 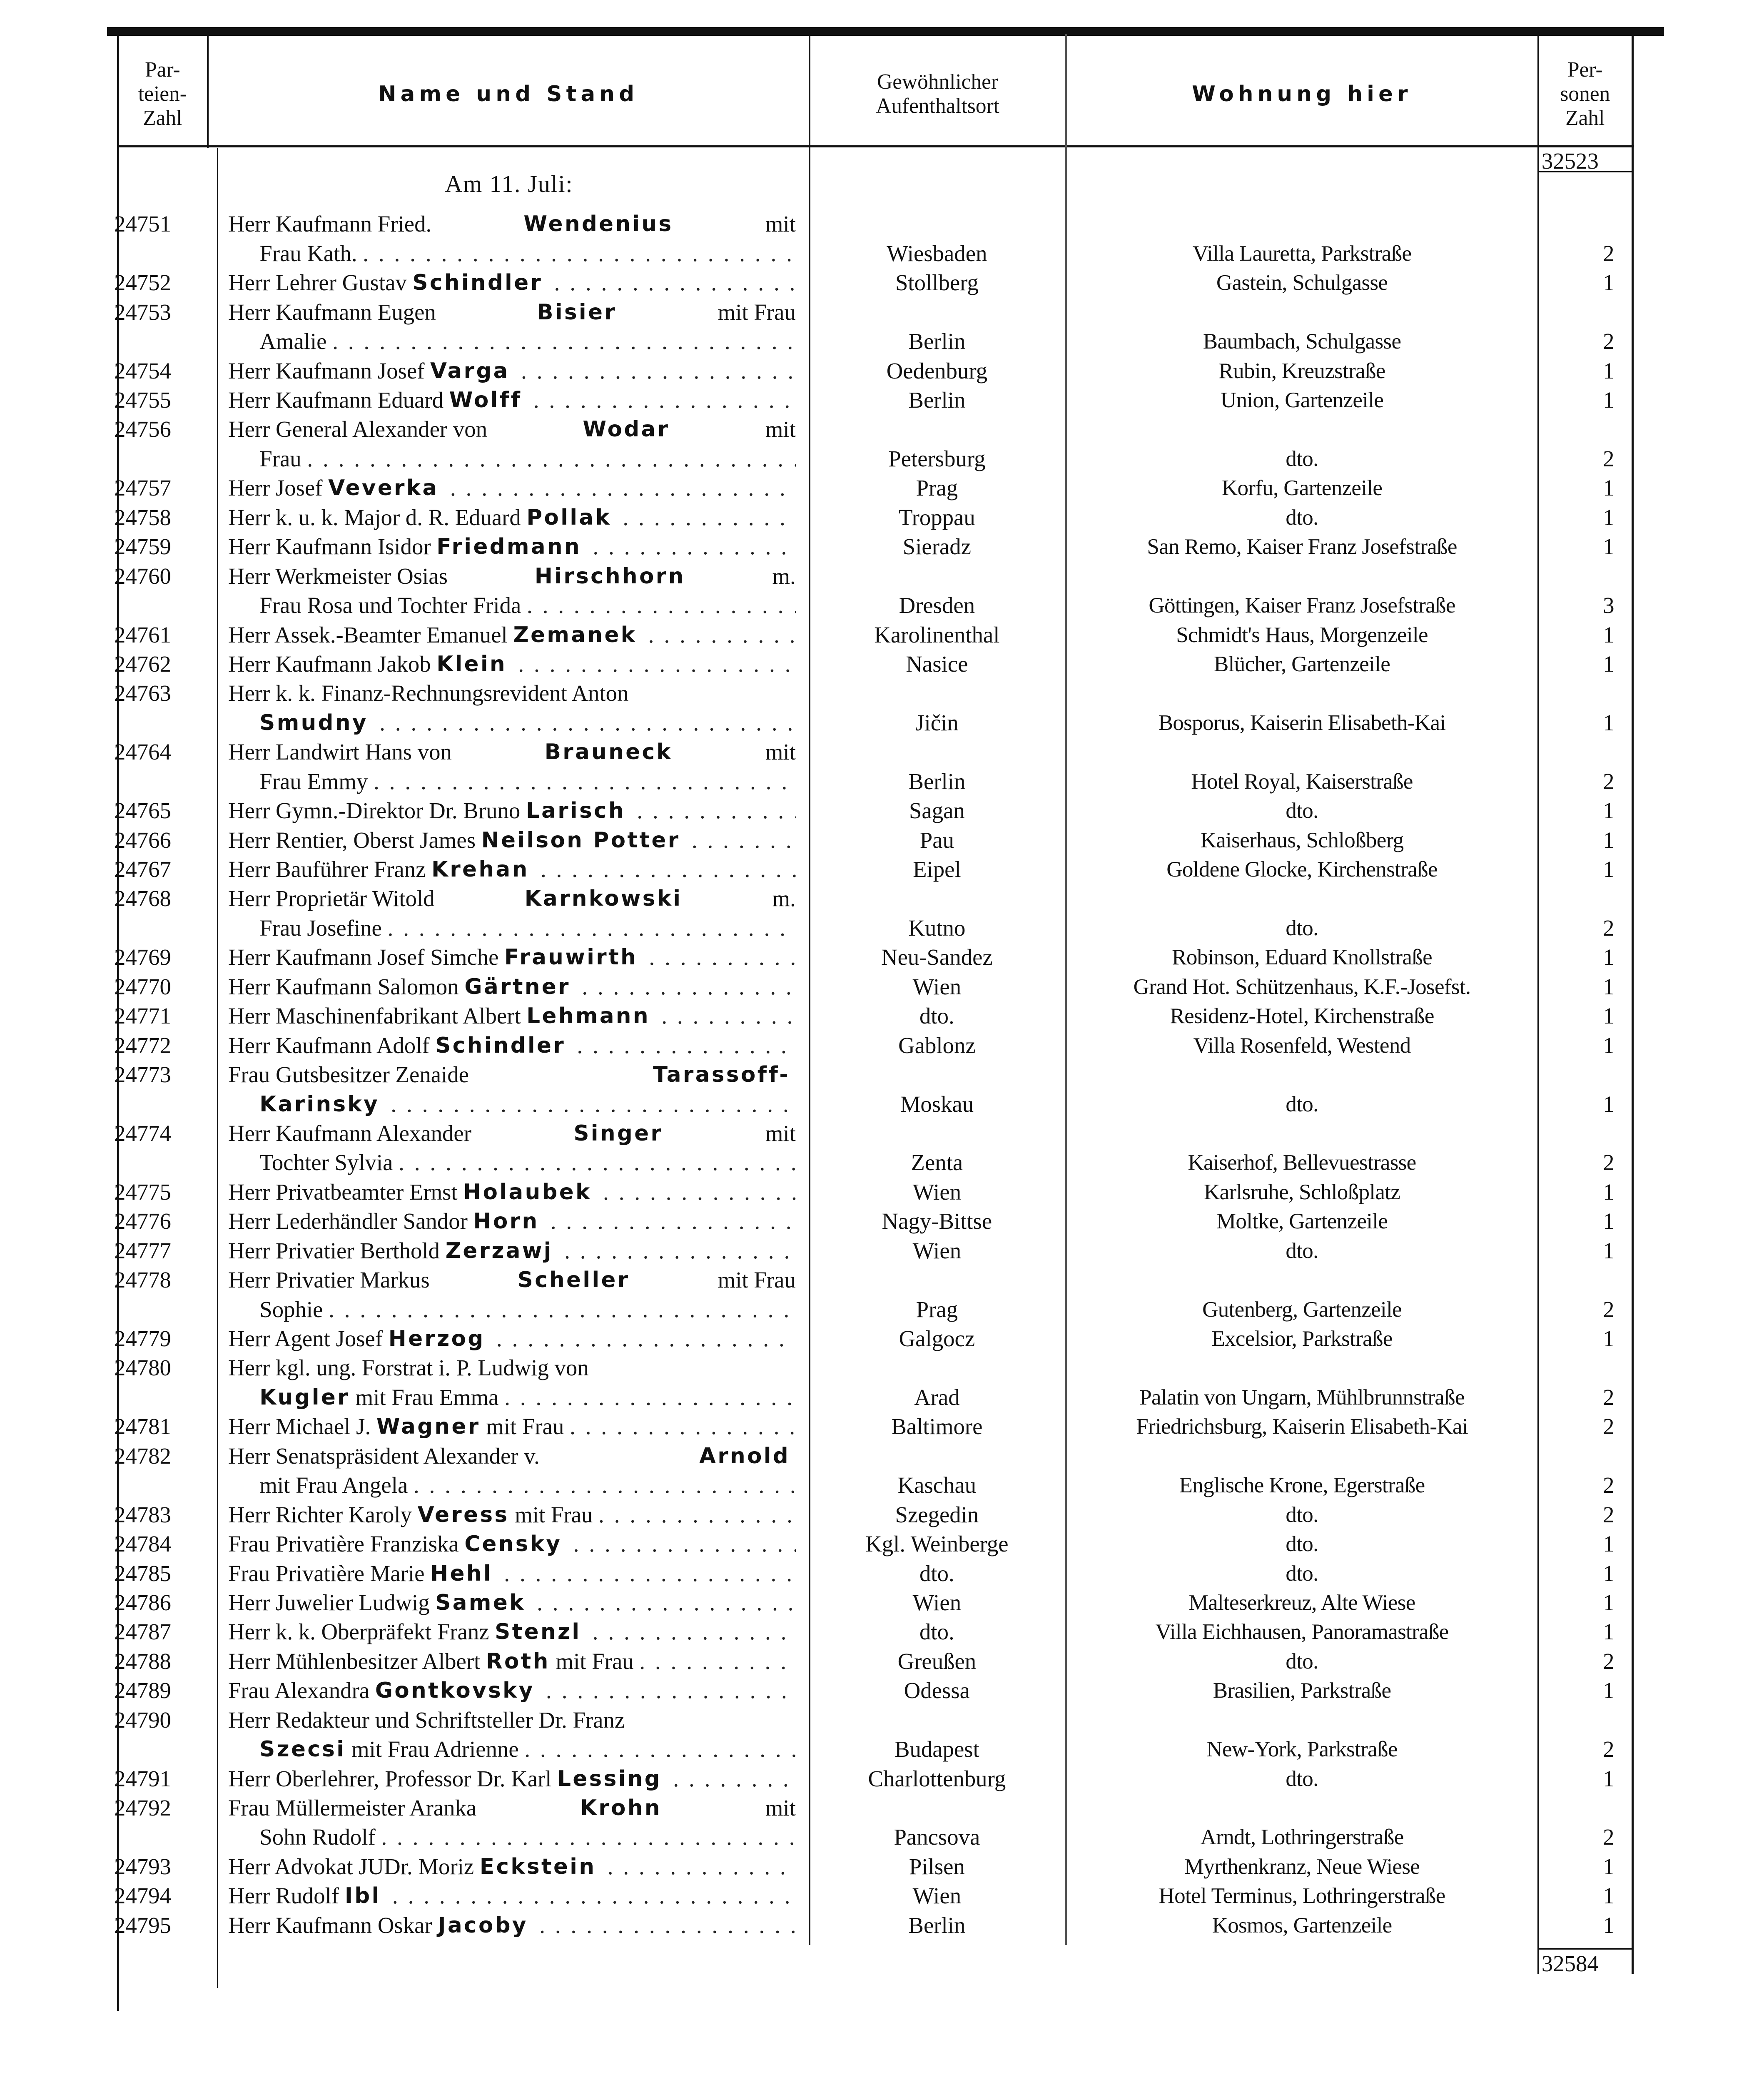 What do you see at coordinates (275, 488) in the screenshot?
I see `name-text: Herr Josef` at bounding box center [275, 488].